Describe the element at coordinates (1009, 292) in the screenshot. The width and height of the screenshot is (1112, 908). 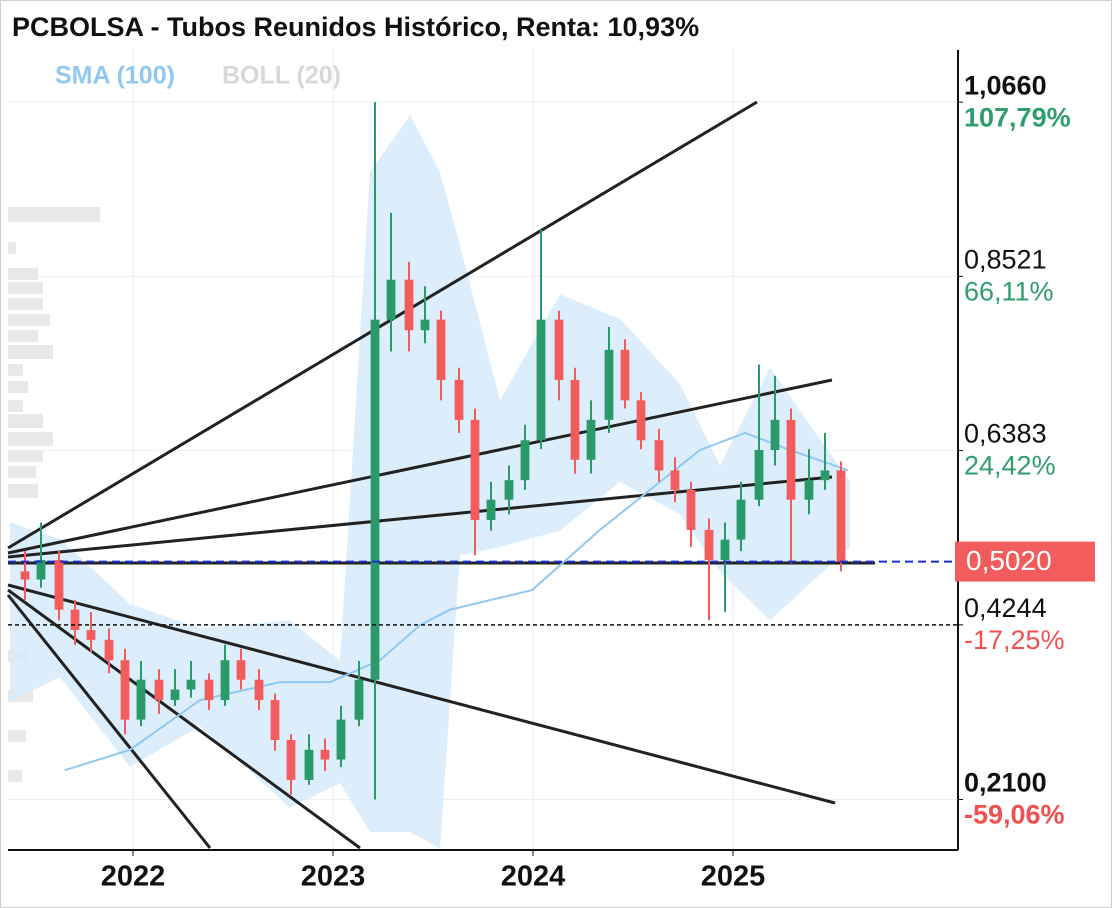
I see `y-tick-change: 66,11%` at that location.